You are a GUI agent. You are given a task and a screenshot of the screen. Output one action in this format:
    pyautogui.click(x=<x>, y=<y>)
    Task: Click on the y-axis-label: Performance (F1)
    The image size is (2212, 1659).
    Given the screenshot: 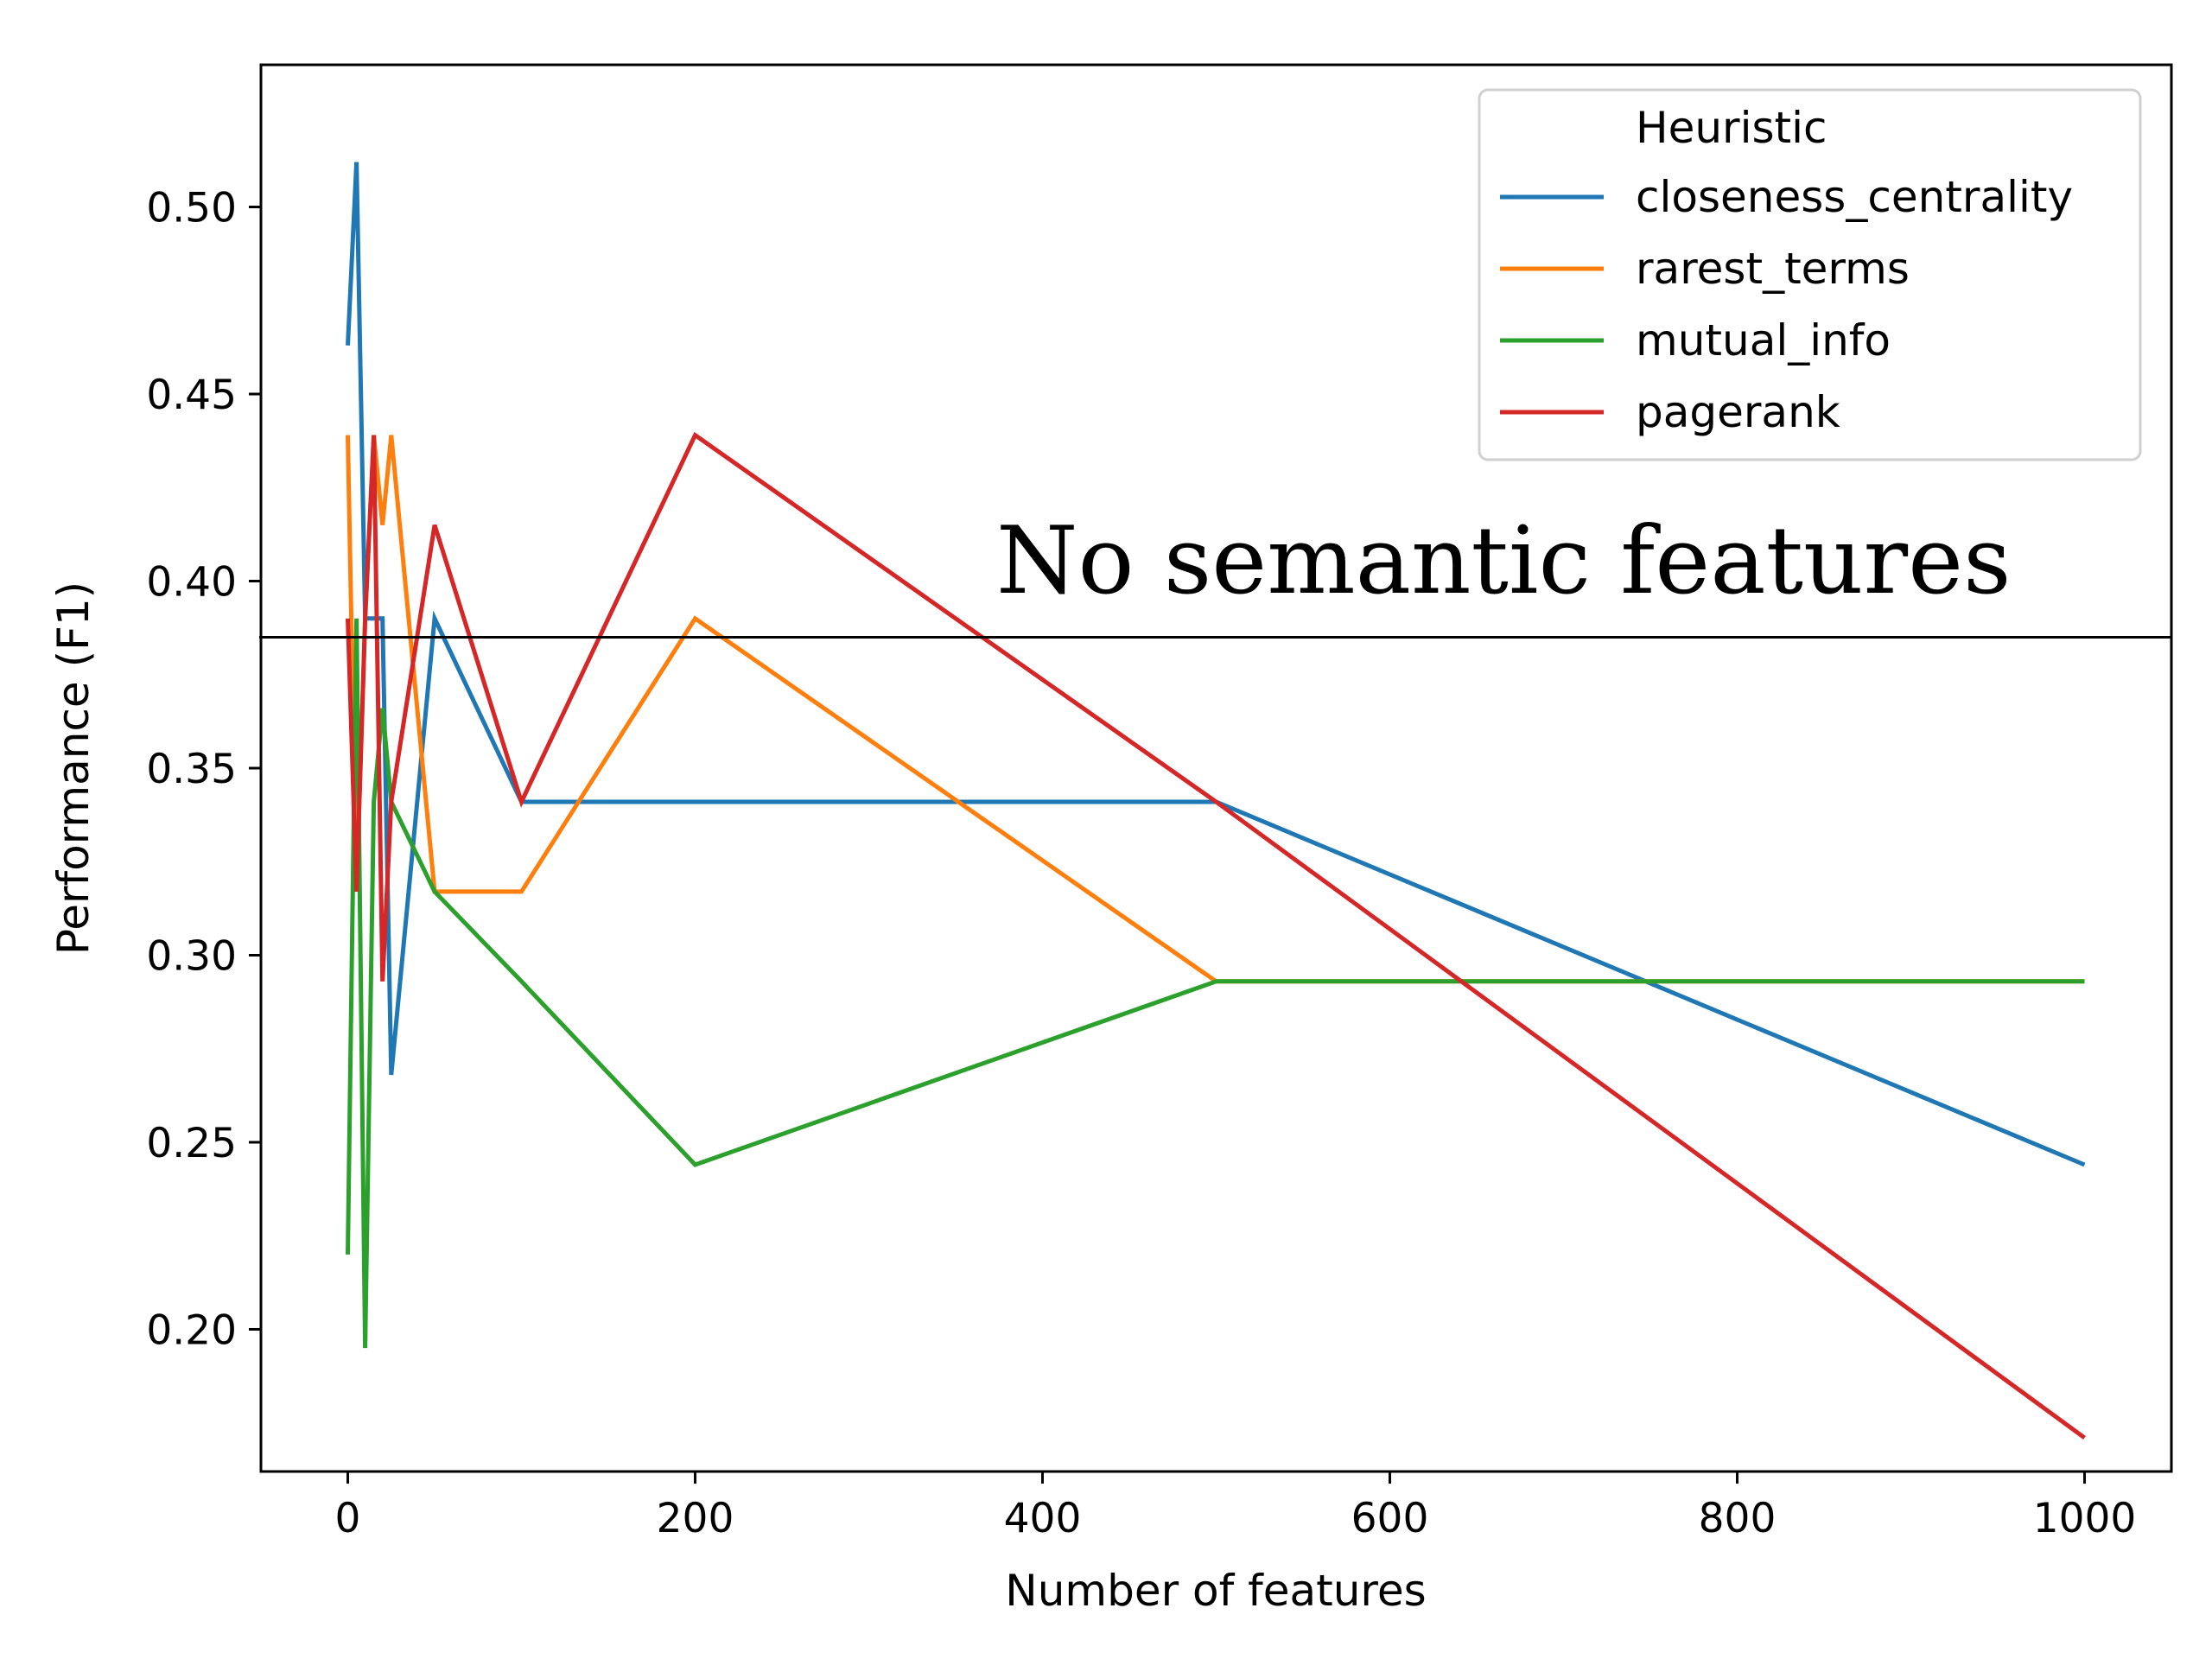 What is the action you would take?
    pyautogui.click(x=73, y=768)
    